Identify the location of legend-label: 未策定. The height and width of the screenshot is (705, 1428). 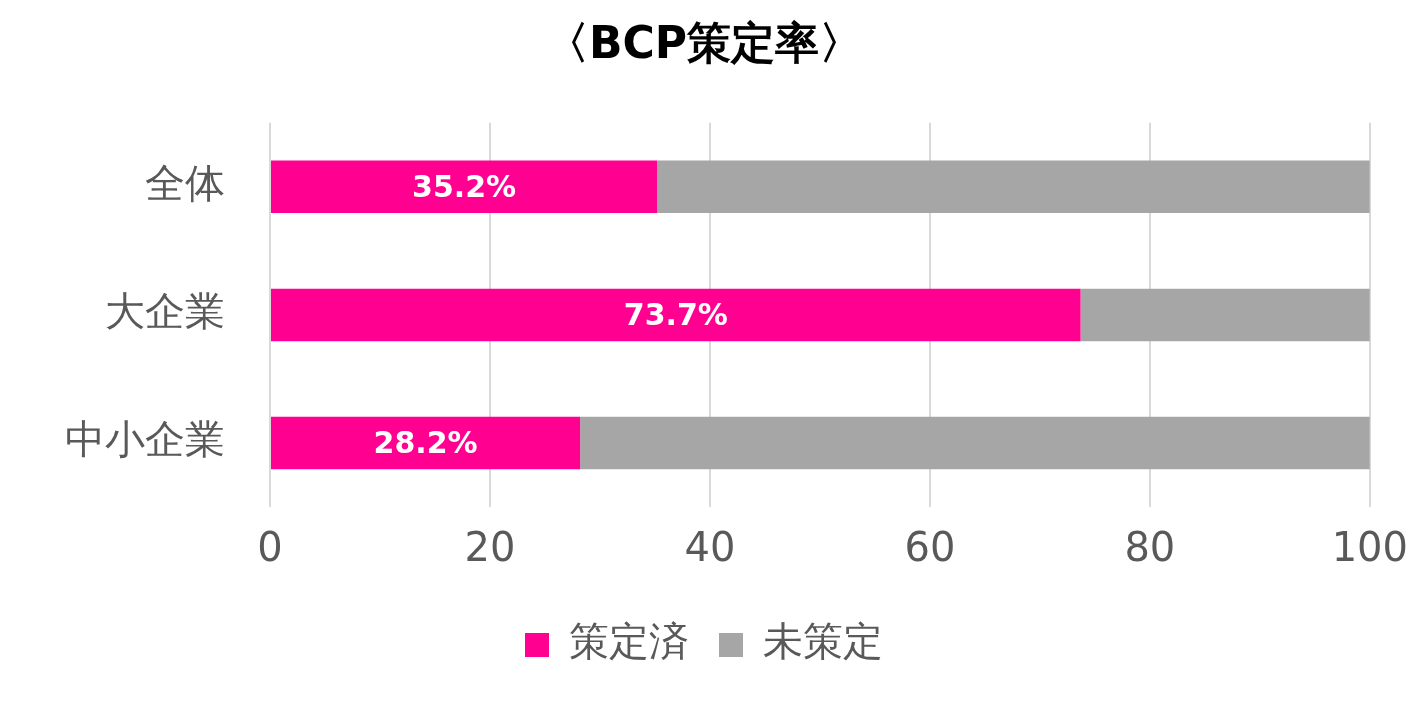
(823, 641).